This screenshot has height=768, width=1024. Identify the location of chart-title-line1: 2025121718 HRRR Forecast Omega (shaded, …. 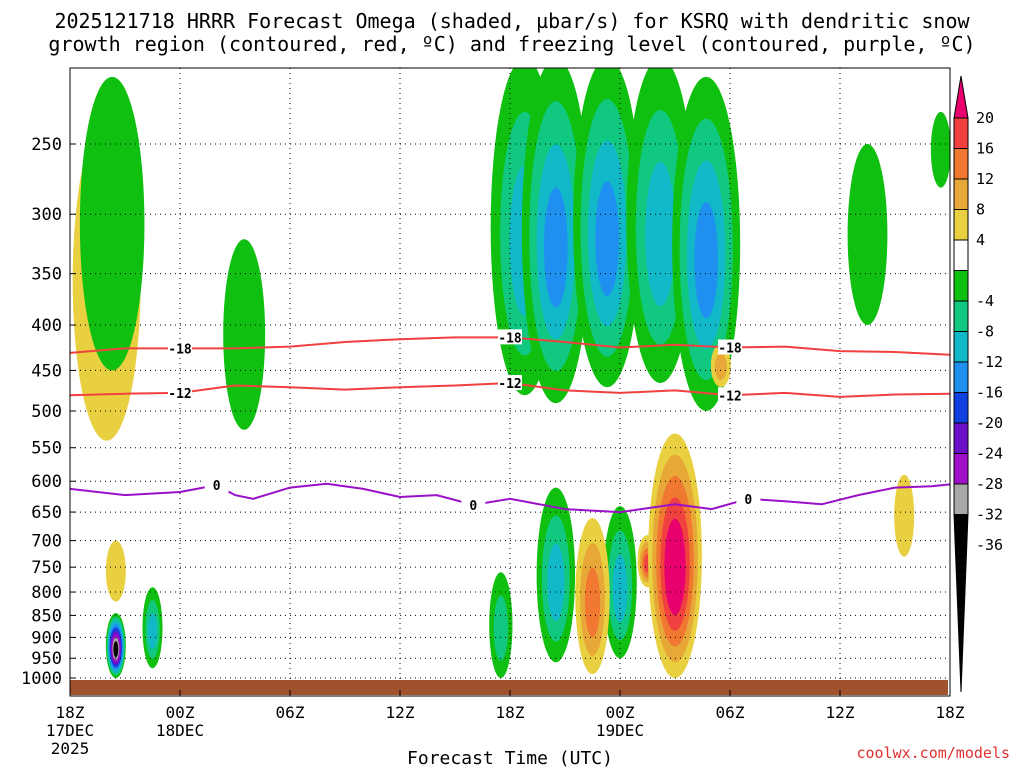
(512, 21).